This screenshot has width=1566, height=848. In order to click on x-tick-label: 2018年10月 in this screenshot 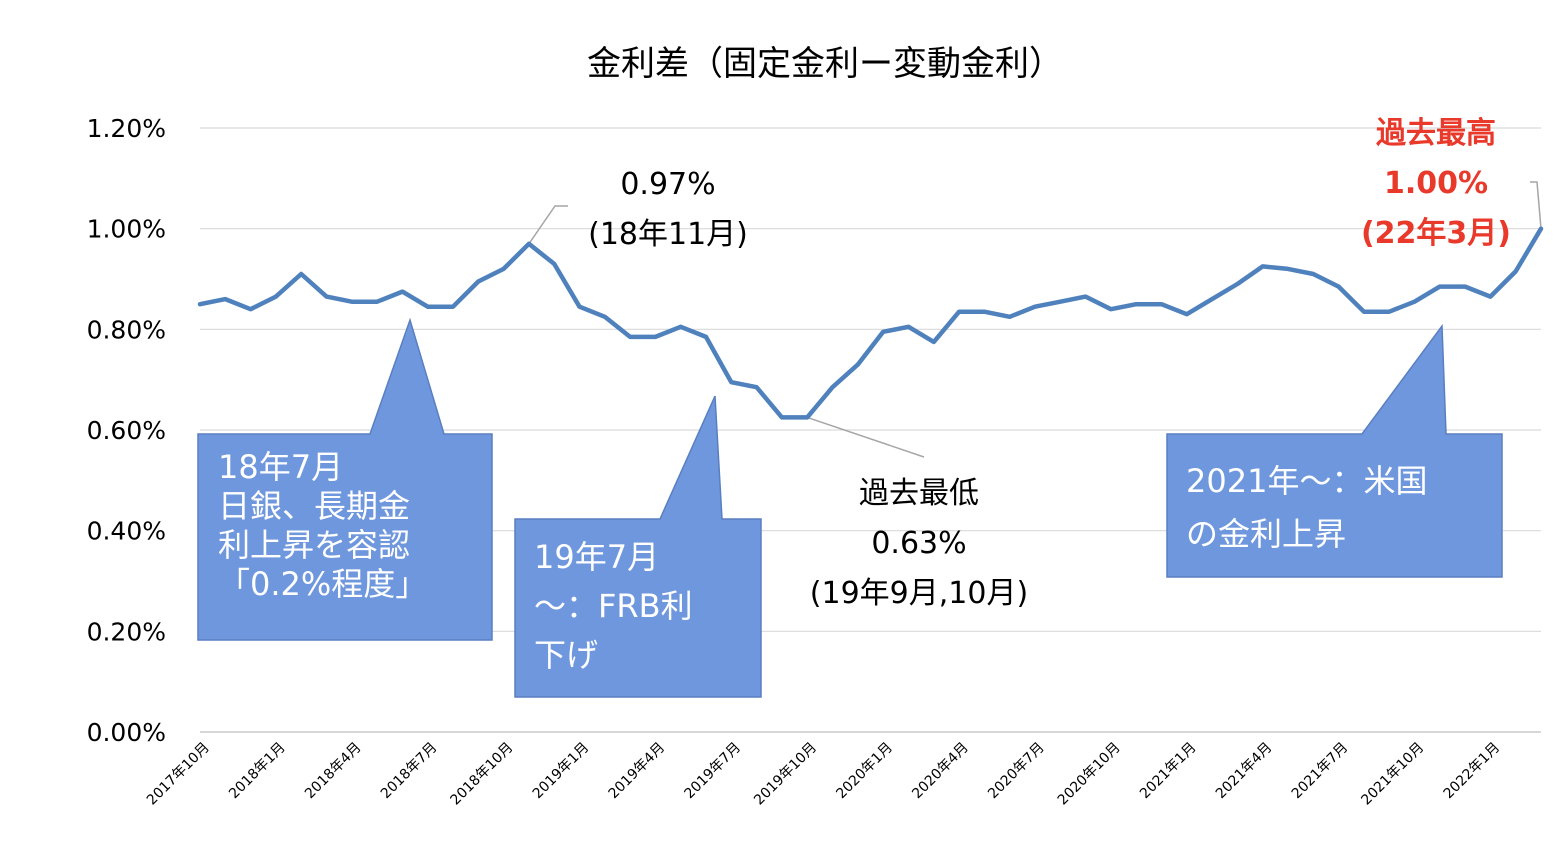, I will do `click(482, 774)`.